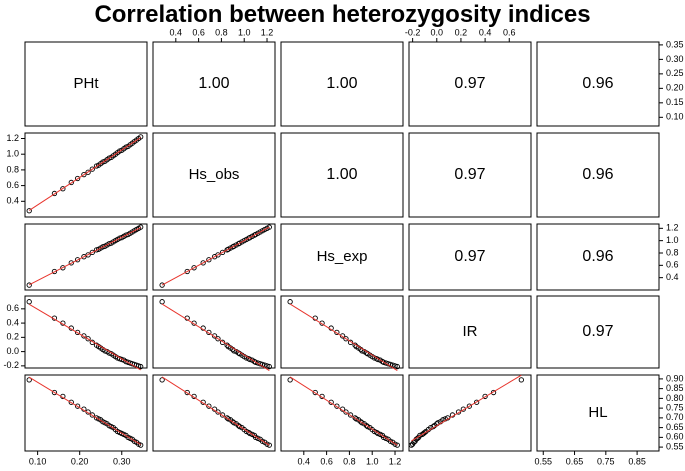  What do you see at coordinates (575, 461) in the screenshot?
I see `bottom-tick-label-hl-1: 0.65` at bounding box center [575, 461].